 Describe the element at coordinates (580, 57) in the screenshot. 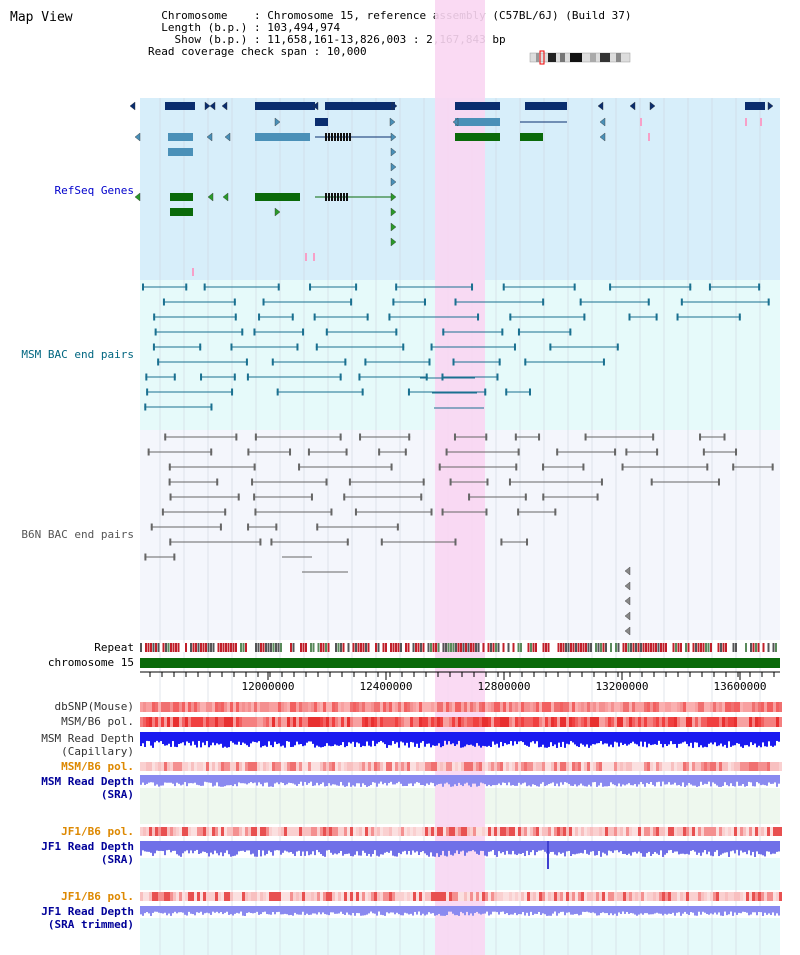

I see `chromosome-ideogram` at that location.